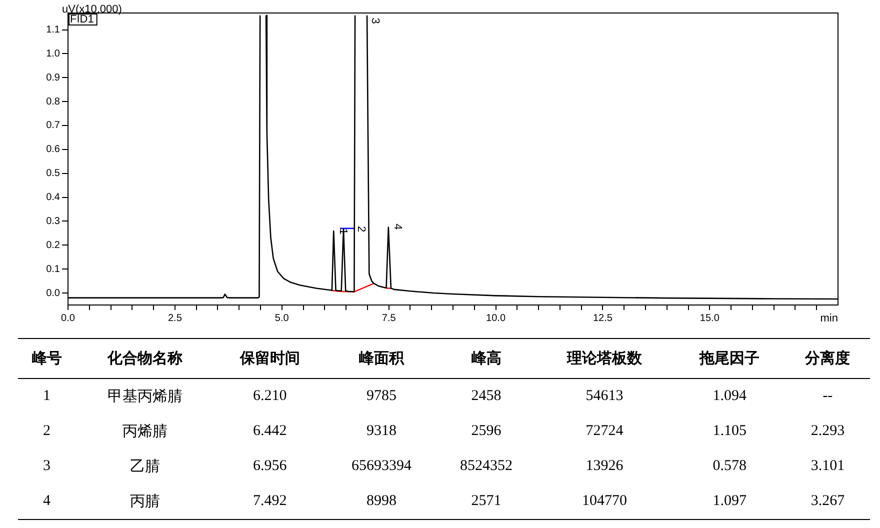  I want to click on annotation: 4, so click(397, 227).